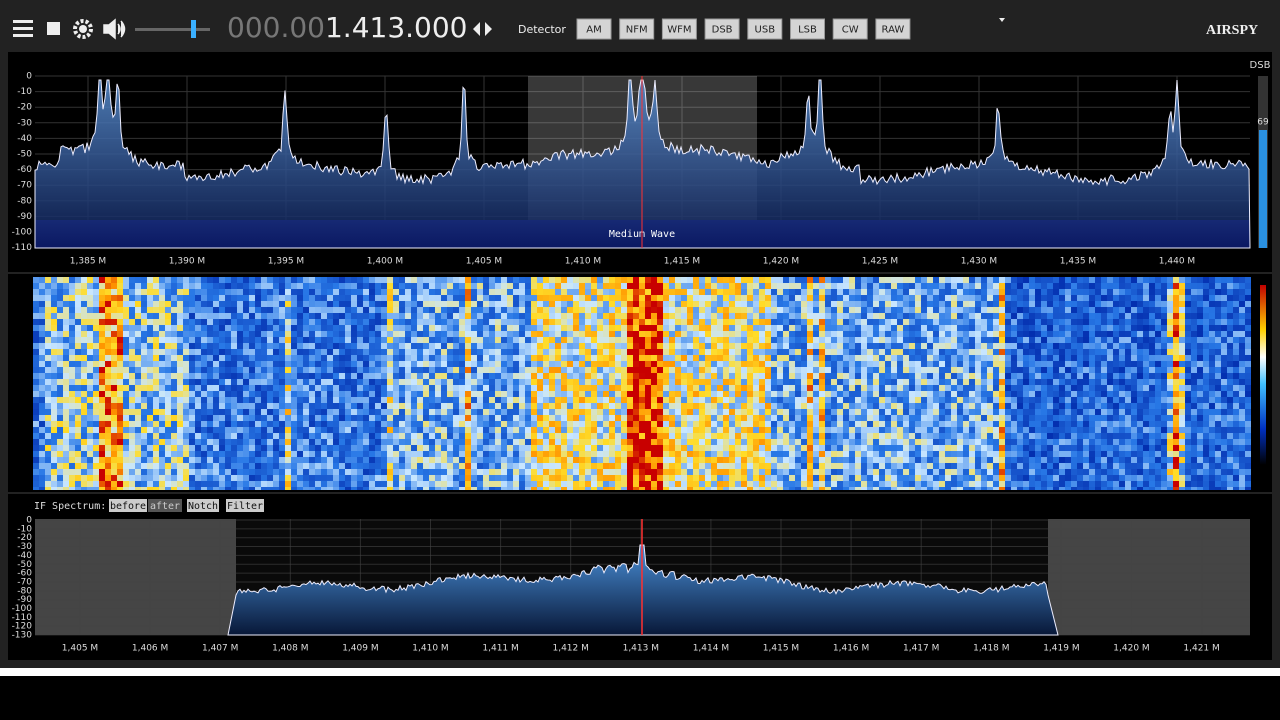 The image size is (1280, 720). What do you see at coordinates (385, 262) in the screenshot?
I see `x-label: 1,400 M` at bounding box center [385, 262].